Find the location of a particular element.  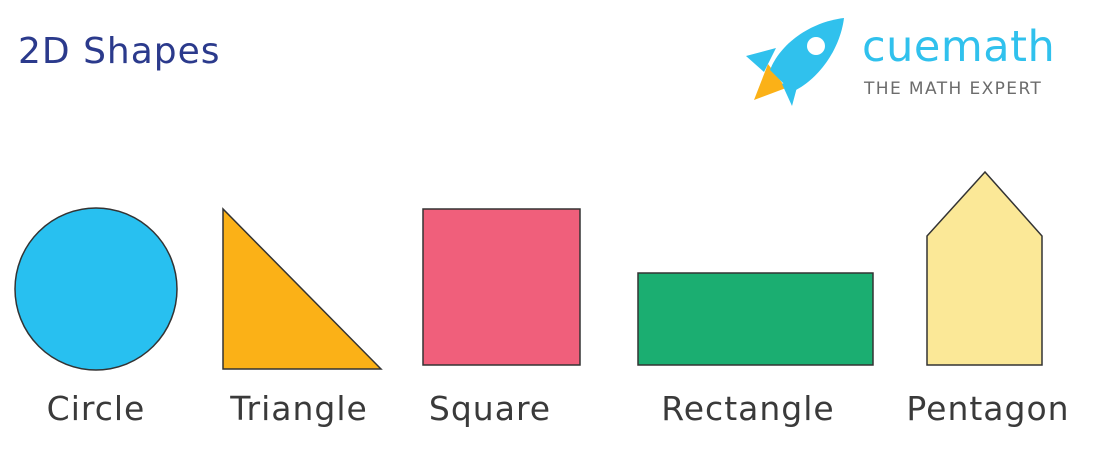

rocket-icon is located at coordinates (795, 62).